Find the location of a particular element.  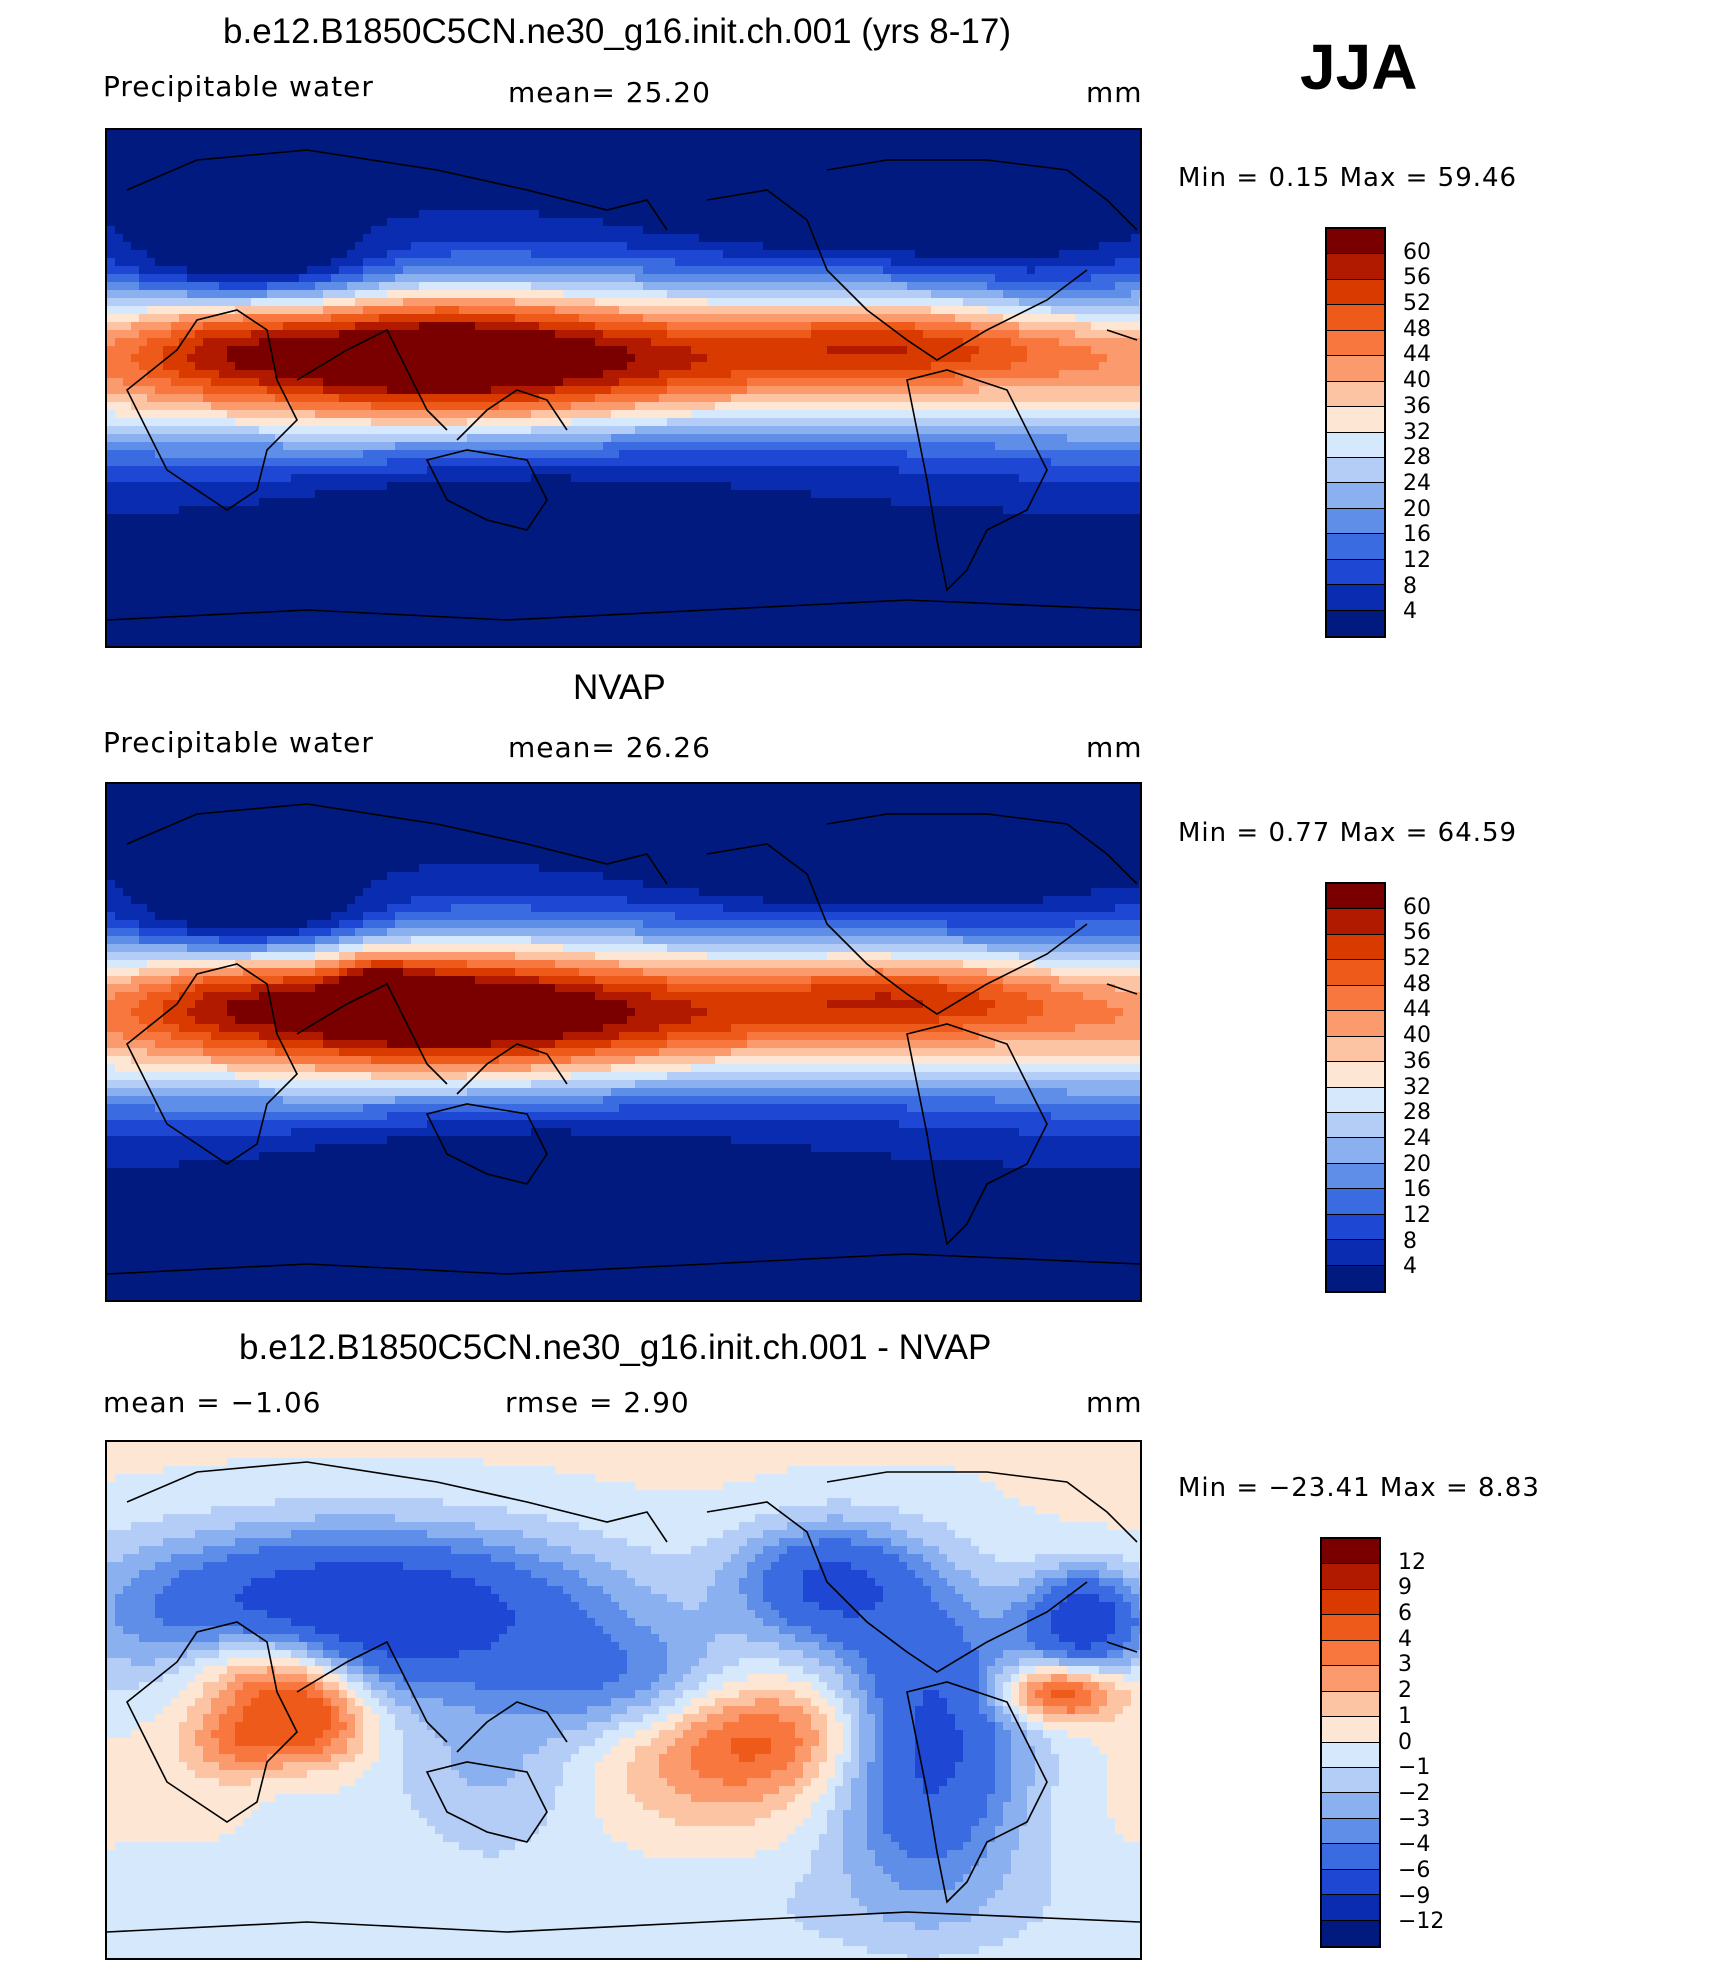

colorbar-tick-label: 2 is located at coordinates (1405, 1691).